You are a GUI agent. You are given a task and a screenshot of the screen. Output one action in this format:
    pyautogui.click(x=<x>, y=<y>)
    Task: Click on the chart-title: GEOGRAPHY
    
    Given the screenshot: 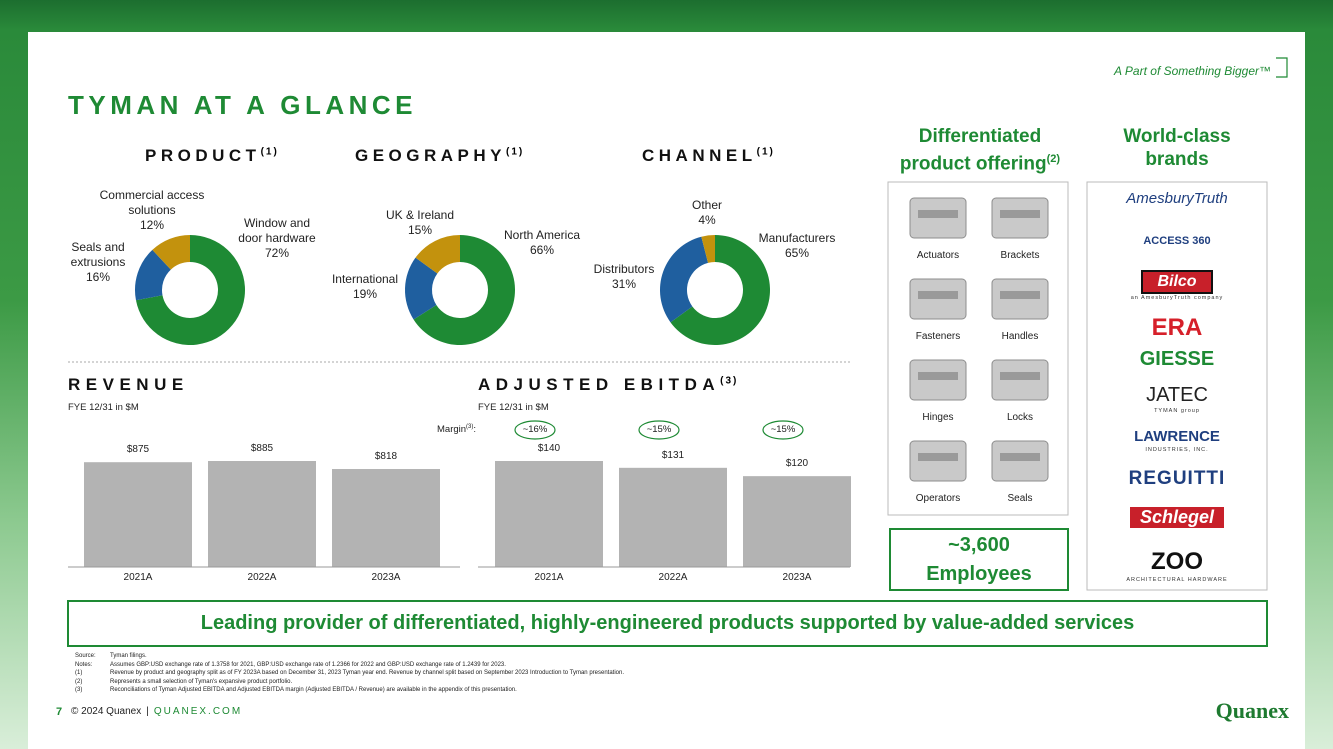 What is the action you would take?
    pyautogui.click(x=431, y=155)
    